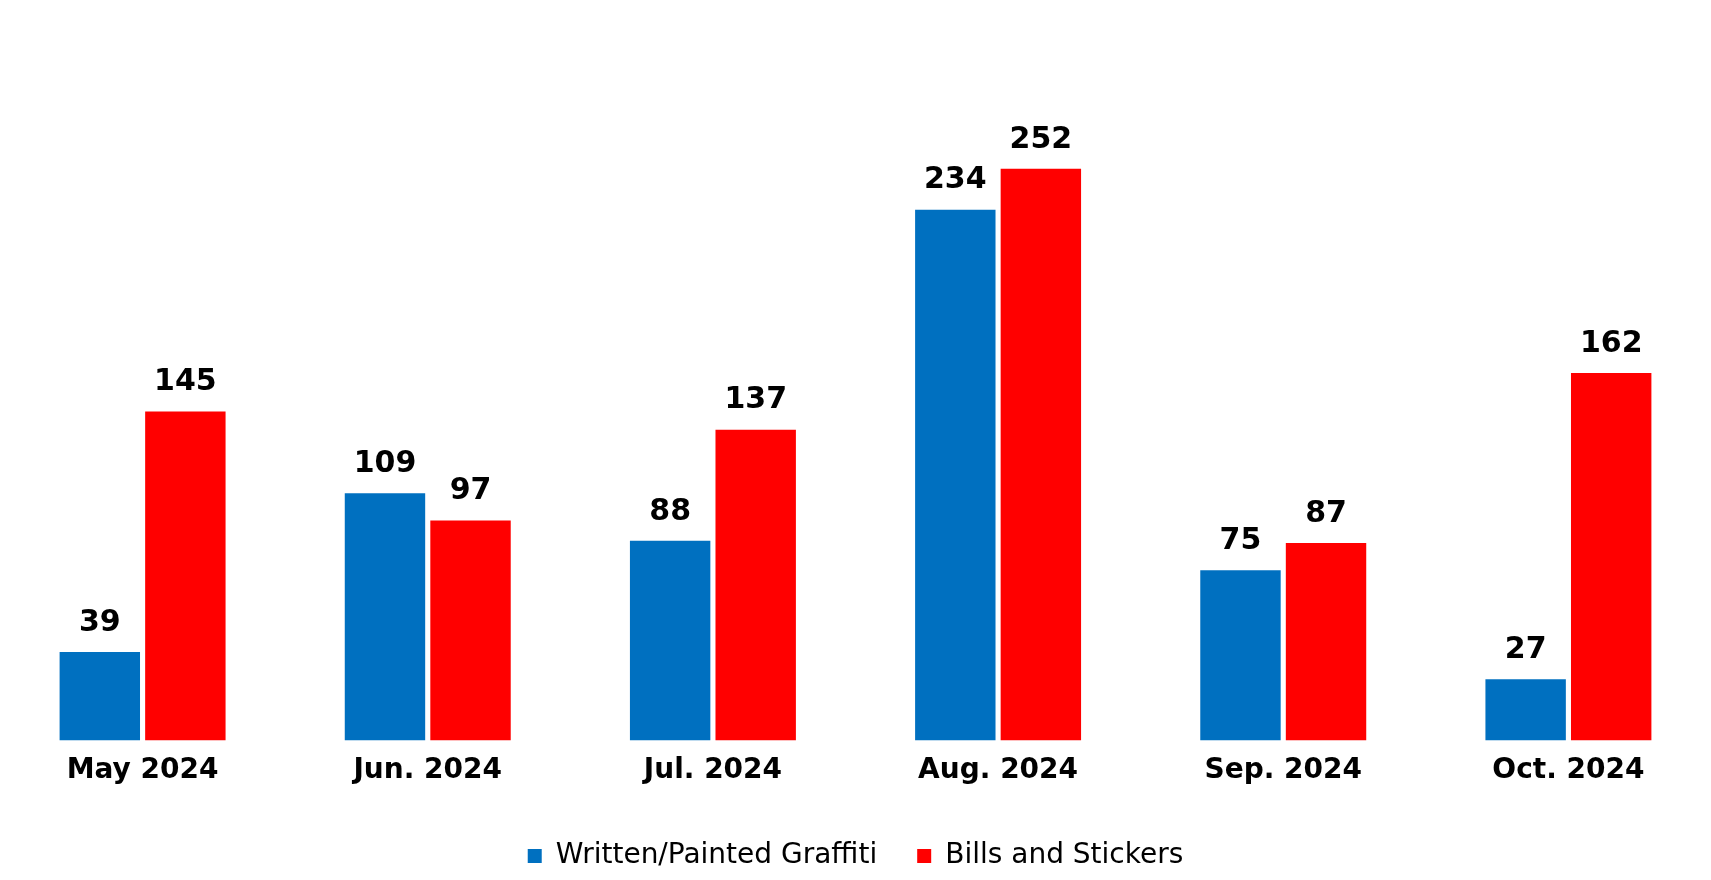 This screenshot has width=1711, height=880. What do you see at coordinates (998, 769) in the screenshot?
I see `x-tick-label: Aug. 2024` at bounding box center [998, 769].